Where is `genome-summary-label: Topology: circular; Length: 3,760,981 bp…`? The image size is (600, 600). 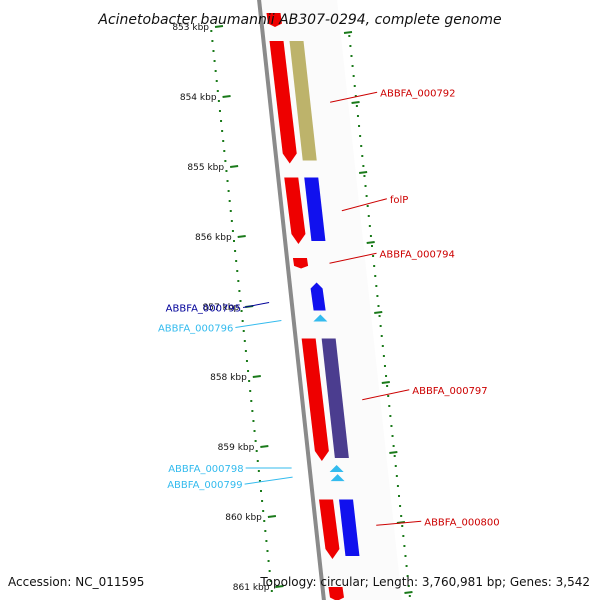
genome-summary-label: Topology: circular; Length: 3,760,981 bp… is located at coordinates (424, 582).